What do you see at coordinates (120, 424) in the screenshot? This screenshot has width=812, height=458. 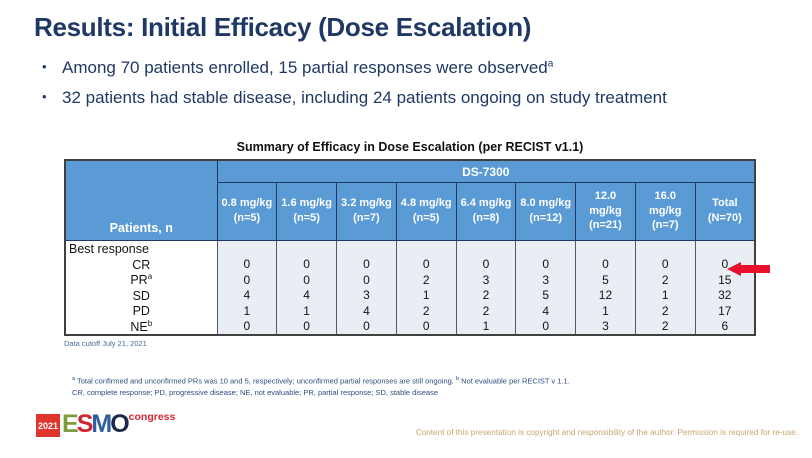 I see `logo-letter: O` at bounding box center [120, 424].